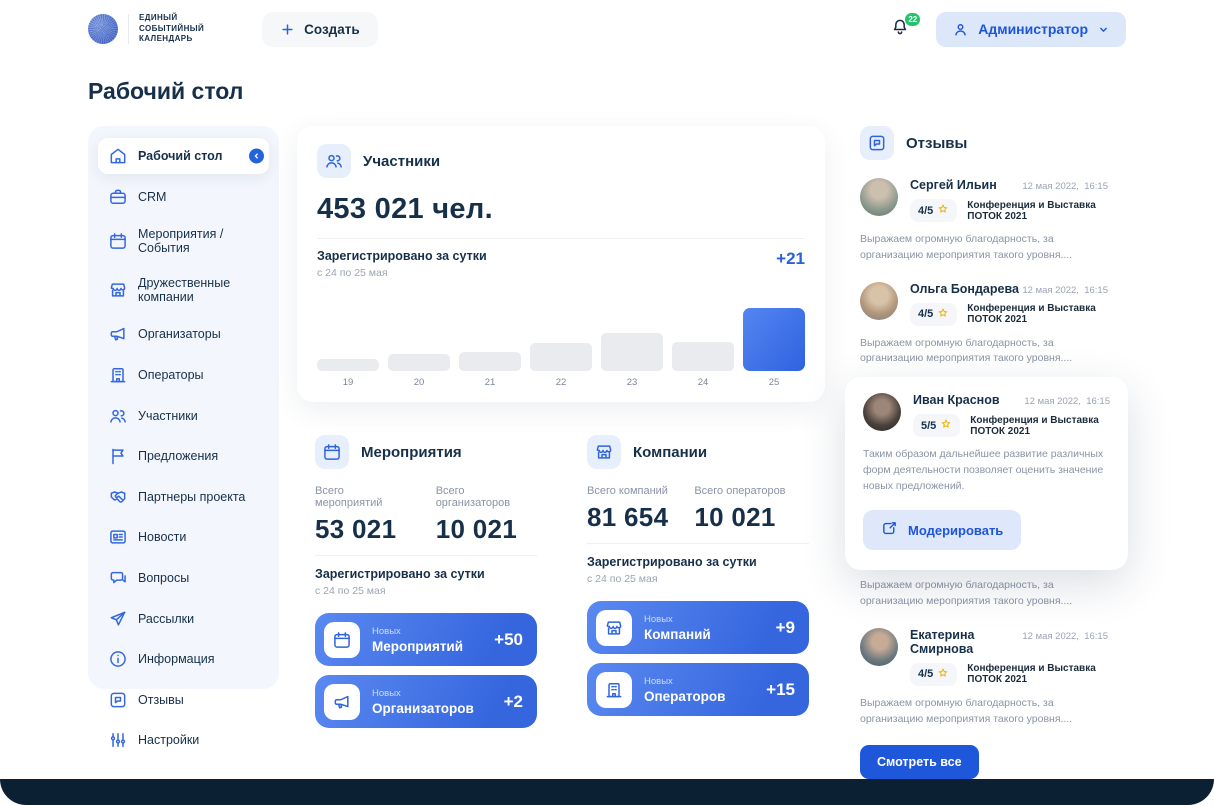  I want to click on sidebar-item-friendly-companies: Дружественные компании, so click(183, 290).